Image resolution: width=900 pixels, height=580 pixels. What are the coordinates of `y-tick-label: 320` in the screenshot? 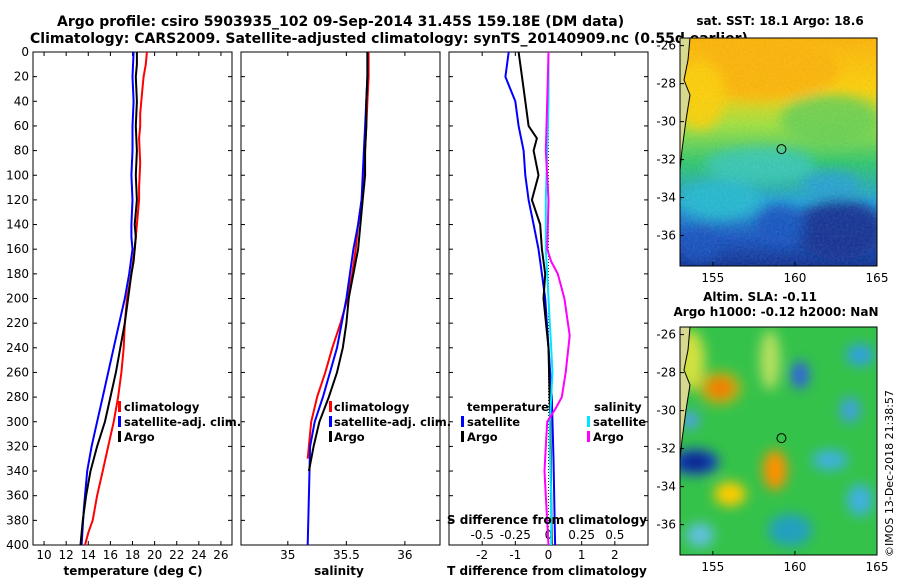 It's located at (17, 446).